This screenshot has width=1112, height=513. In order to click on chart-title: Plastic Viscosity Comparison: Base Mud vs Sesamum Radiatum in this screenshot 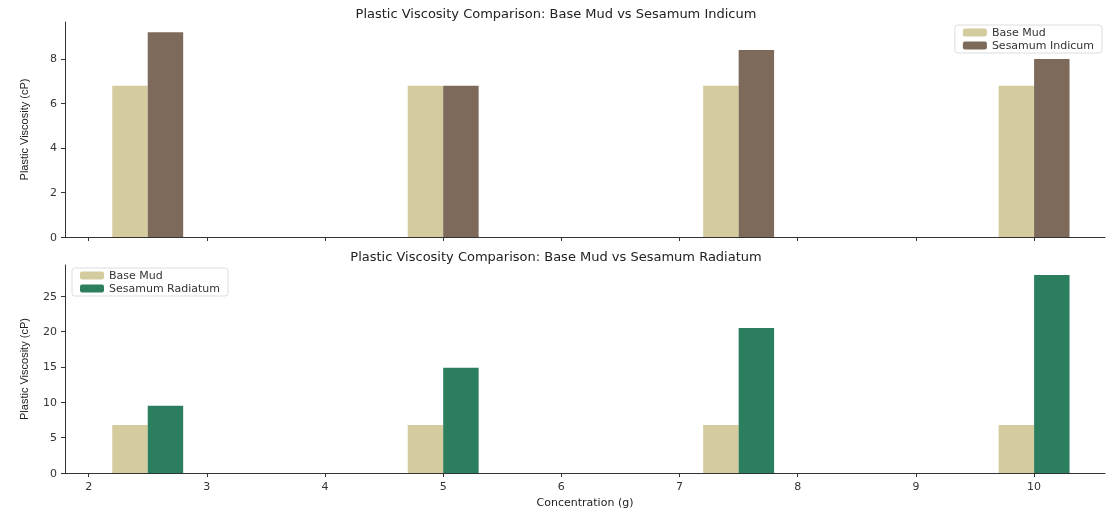, I will do `click(556, 256)`.